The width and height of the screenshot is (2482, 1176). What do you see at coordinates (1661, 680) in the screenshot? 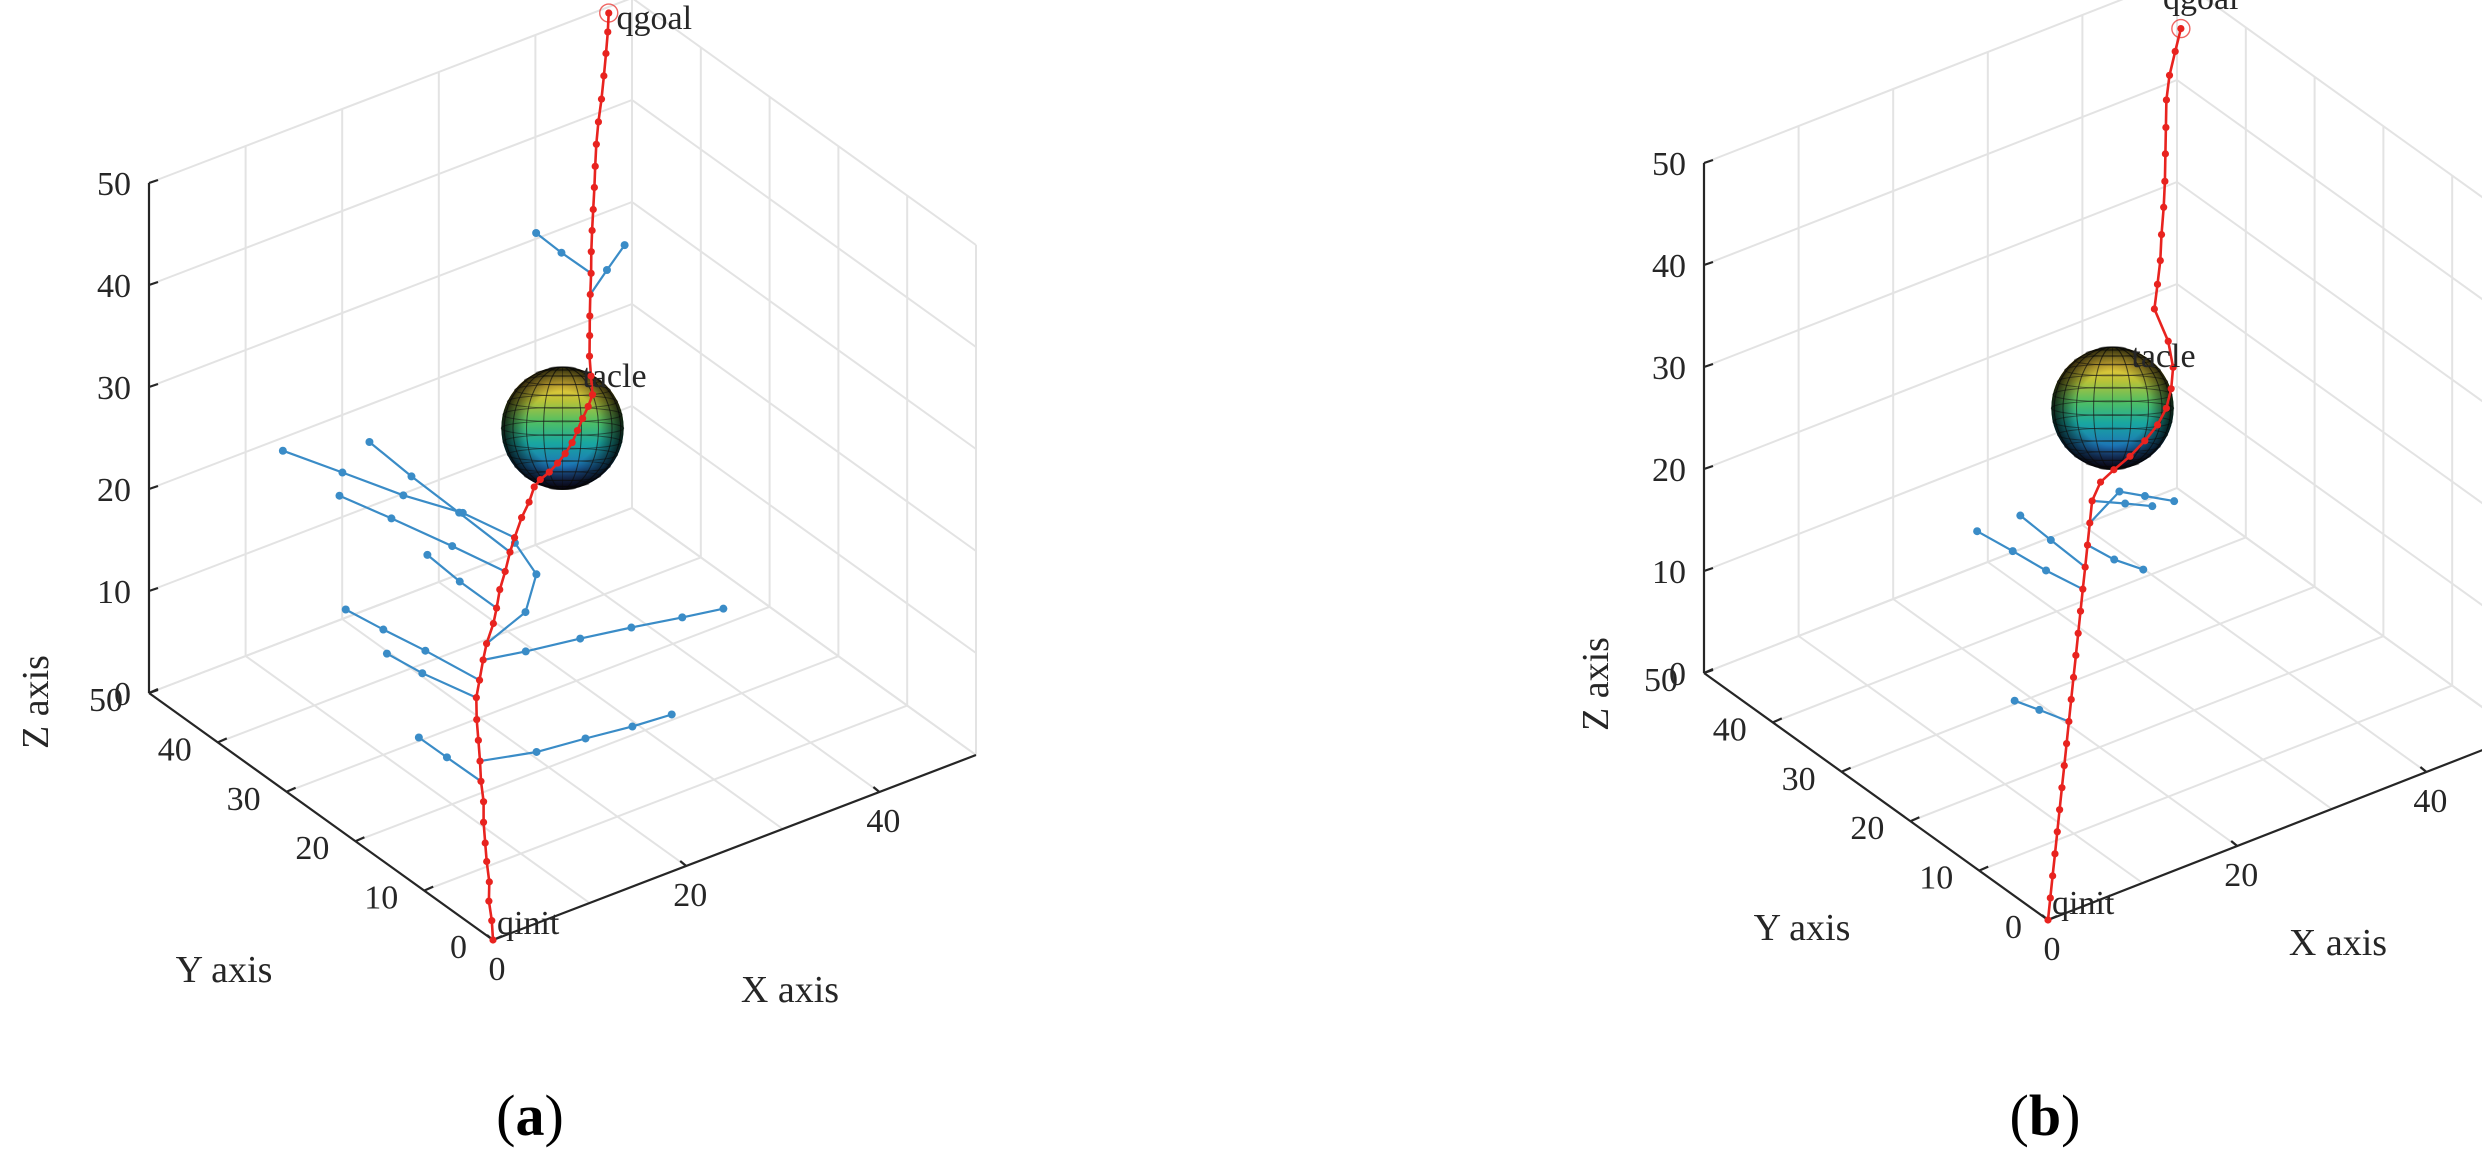
I see `y-tick-label: 50` at bounding box center [1661, 680].